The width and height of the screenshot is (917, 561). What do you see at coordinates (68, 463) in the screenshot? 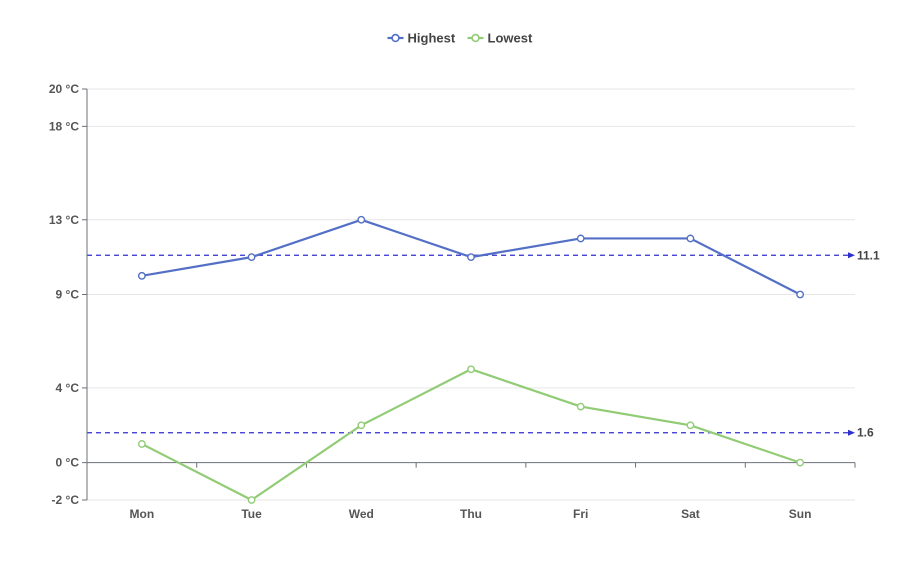
I see `y-tick-label: 0 °C` at bounding box center [68, 463].